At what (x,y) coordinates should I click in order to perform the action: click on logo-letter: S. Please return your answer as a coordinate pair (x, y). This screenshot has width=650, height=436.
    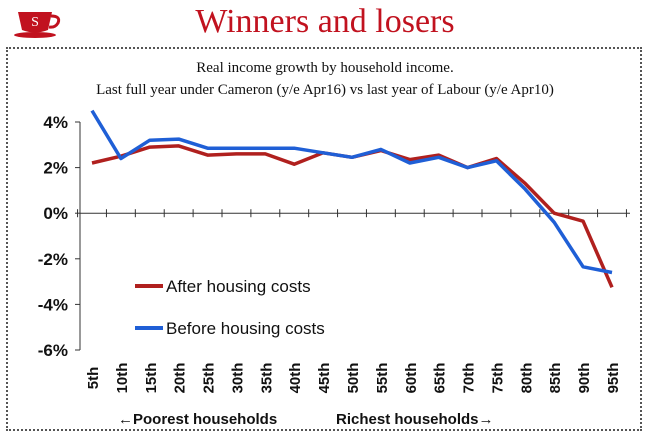
    Looking at the image, I should click on (35, 22).